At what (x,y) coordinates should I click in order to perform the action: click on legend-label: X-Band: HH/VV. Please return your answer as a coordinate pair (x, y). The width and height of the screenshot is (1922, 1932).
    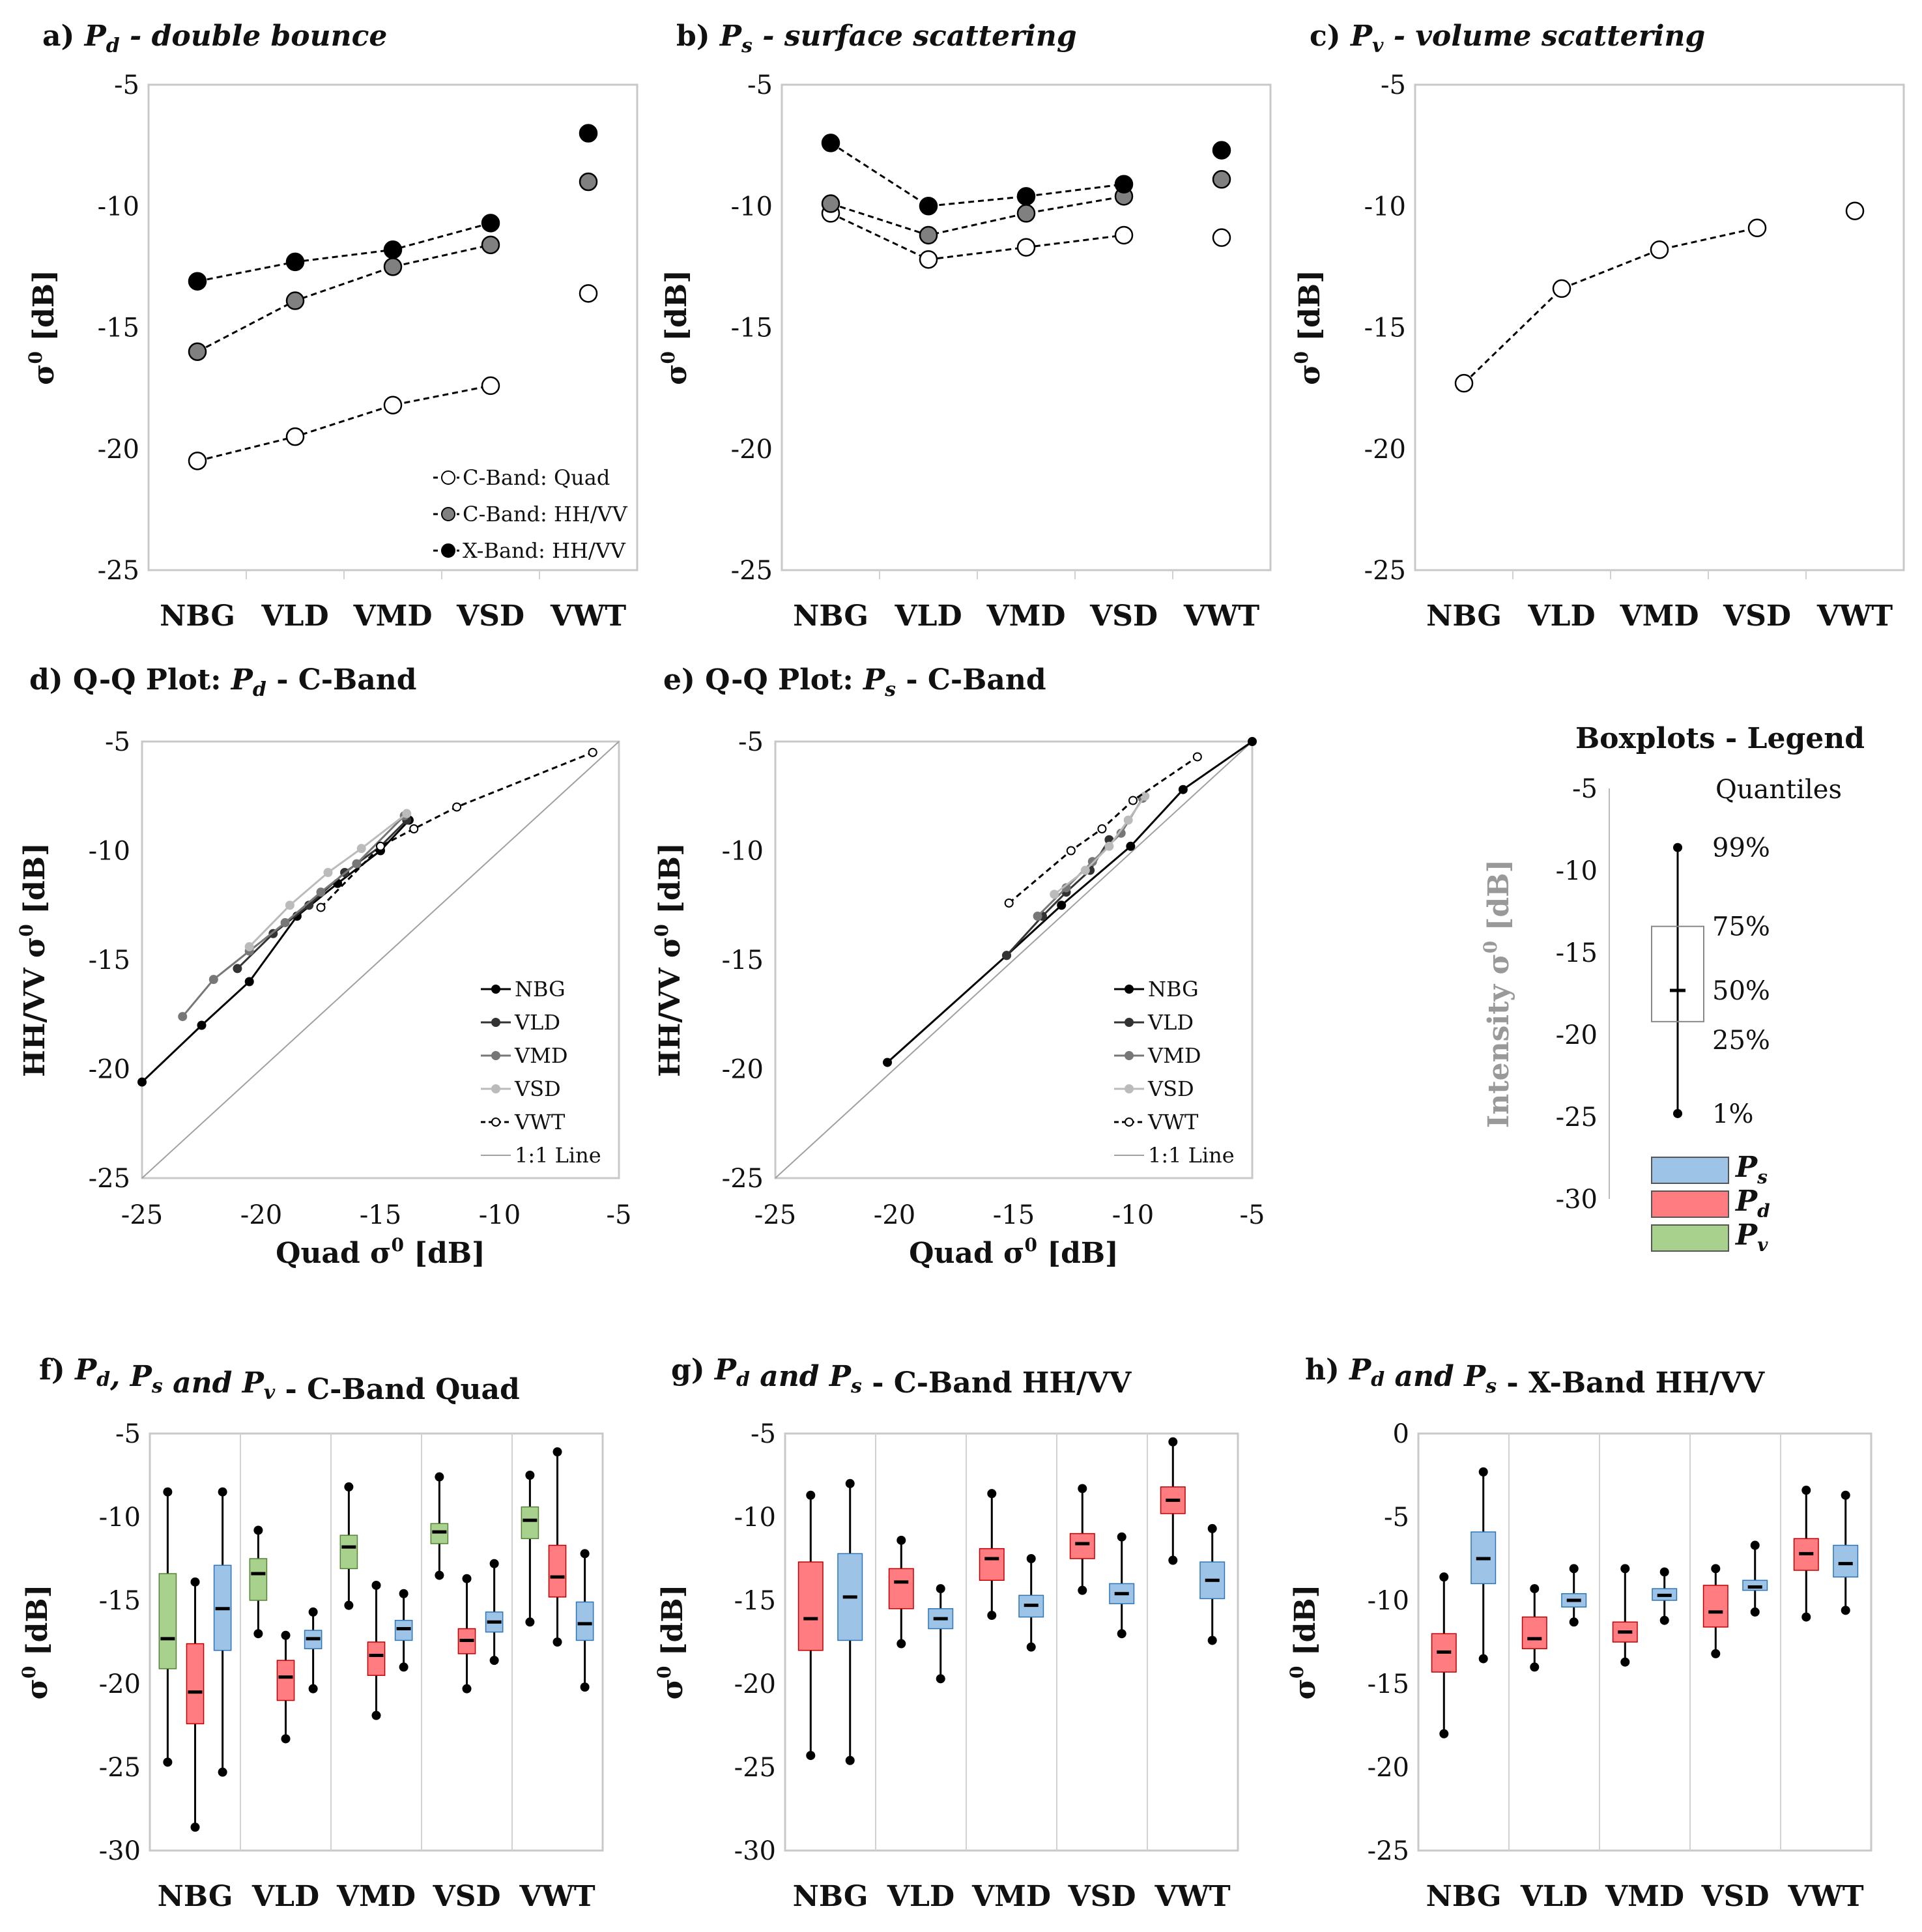
    Looking at the image, I should click on (544, 550).